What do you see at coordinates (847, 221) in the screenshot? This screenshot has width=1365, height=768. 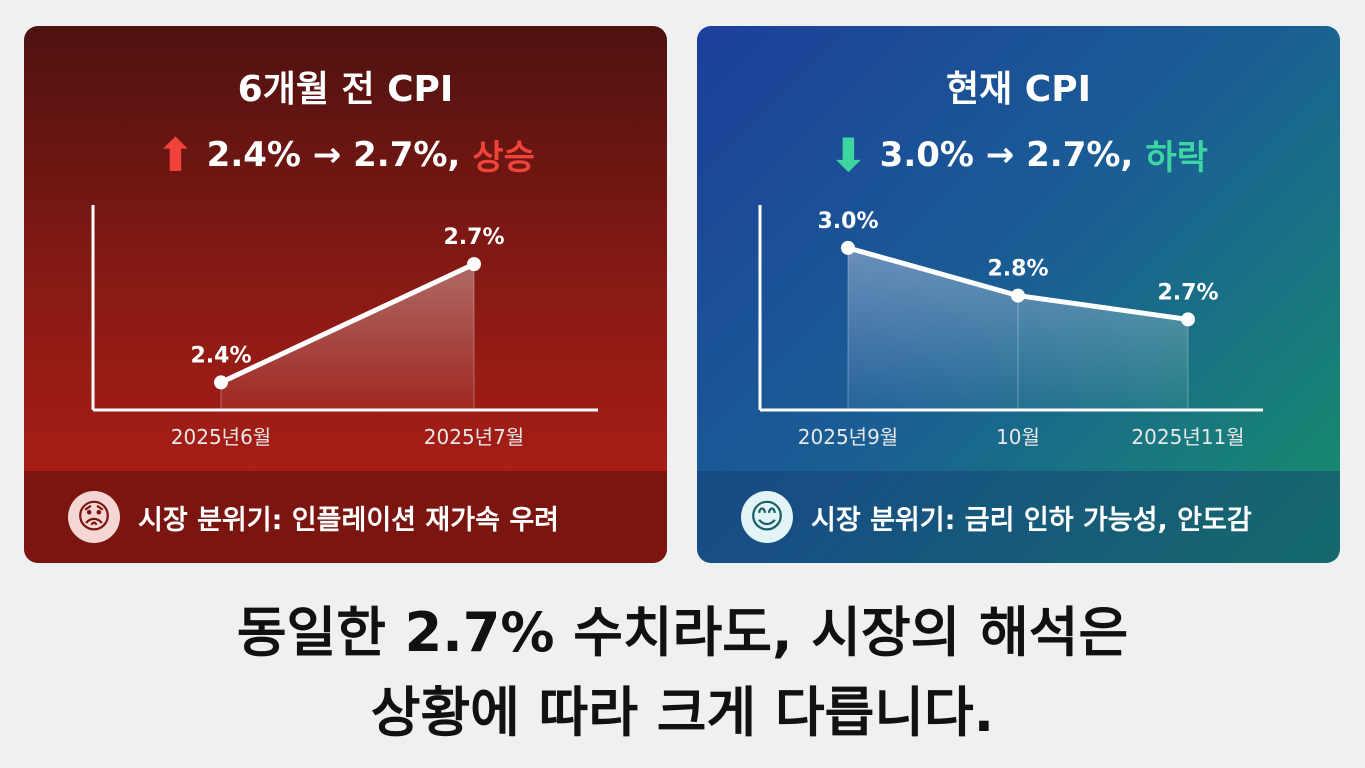 I see `data-label: 3.0%` at bounding box center [847, 221].